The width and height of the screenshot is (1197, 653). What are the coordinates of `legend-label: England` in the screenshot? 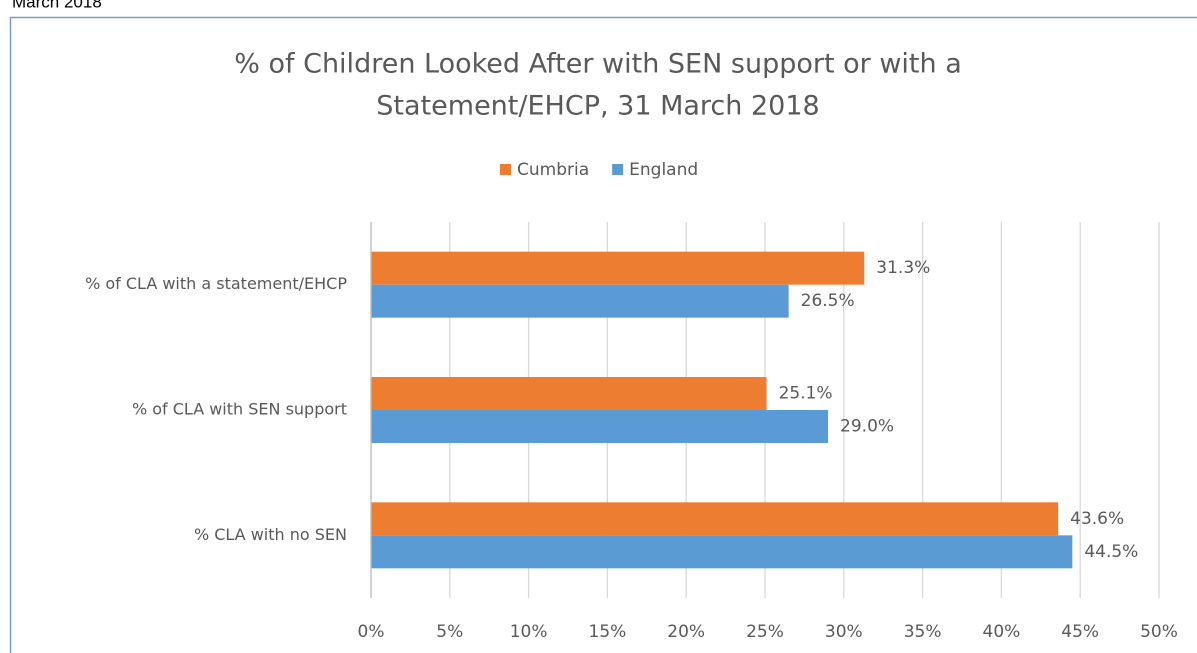 It's located at (663, 170).